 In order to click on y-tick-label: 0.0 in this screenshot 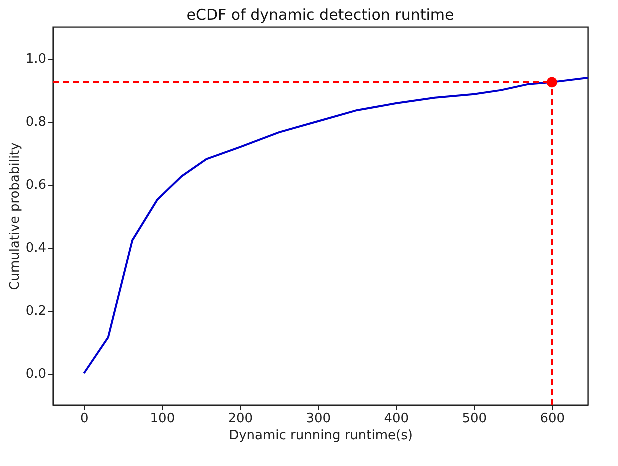, I will do `click(36, 374)`.